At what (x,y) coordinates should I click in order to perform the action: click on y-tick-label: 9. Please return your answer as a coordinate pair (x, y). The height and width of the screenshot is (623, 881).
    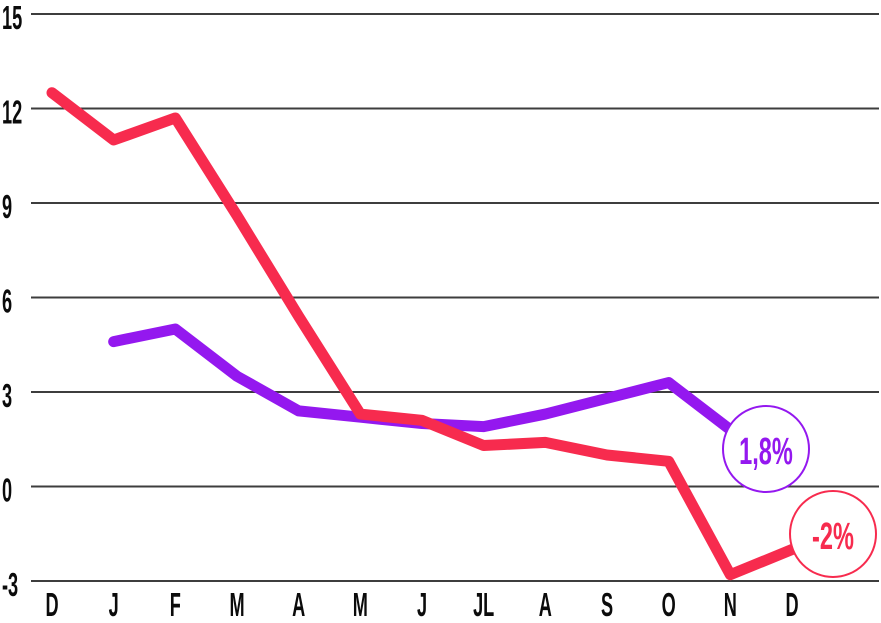
    Looking at the image, I should click on (7, 206).